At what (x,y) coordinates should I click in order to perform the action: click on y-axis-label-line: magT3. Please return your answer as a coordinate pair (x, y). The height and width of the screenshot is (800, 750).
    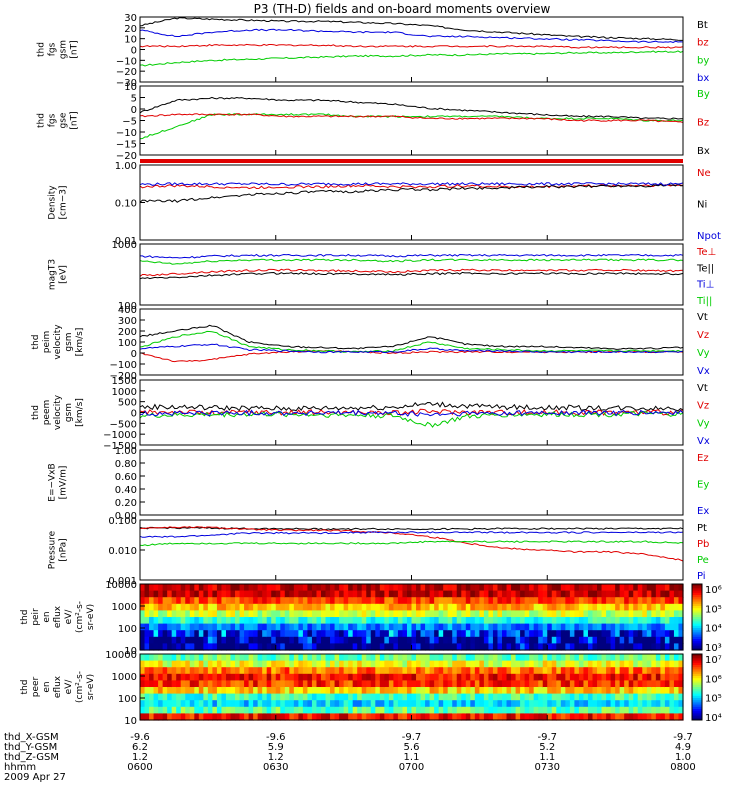
    Looking at the image, I should click on (53, 274).